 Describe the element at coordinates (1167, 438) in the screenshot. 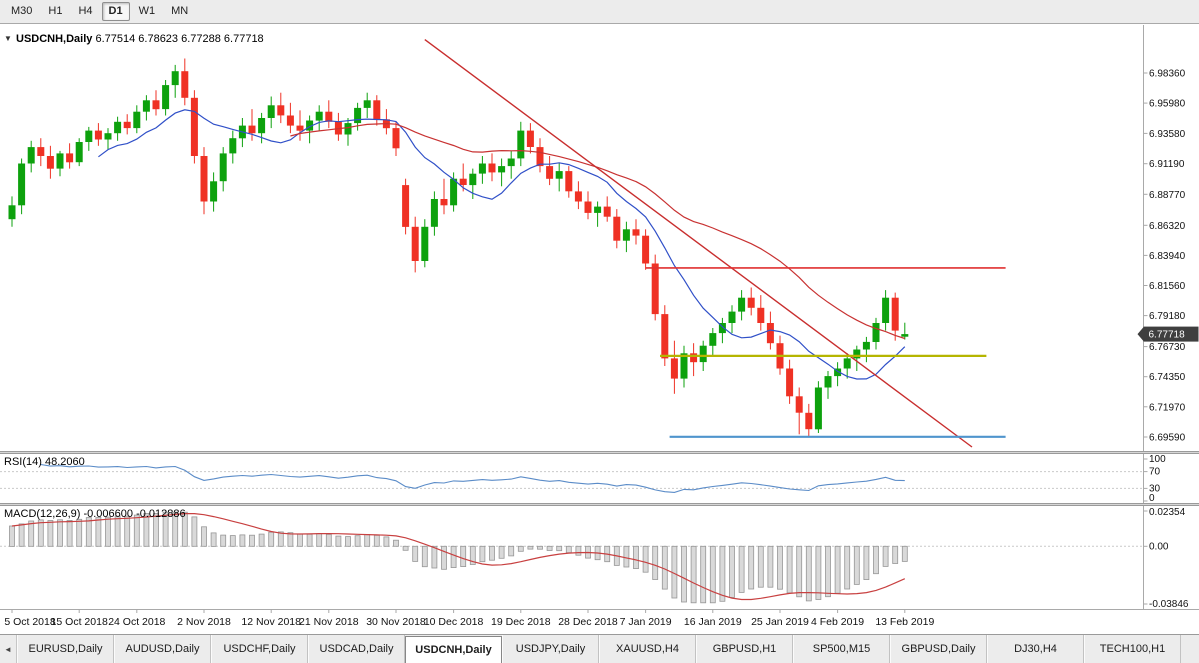

I see `svg-text: 6.69590` at that location.